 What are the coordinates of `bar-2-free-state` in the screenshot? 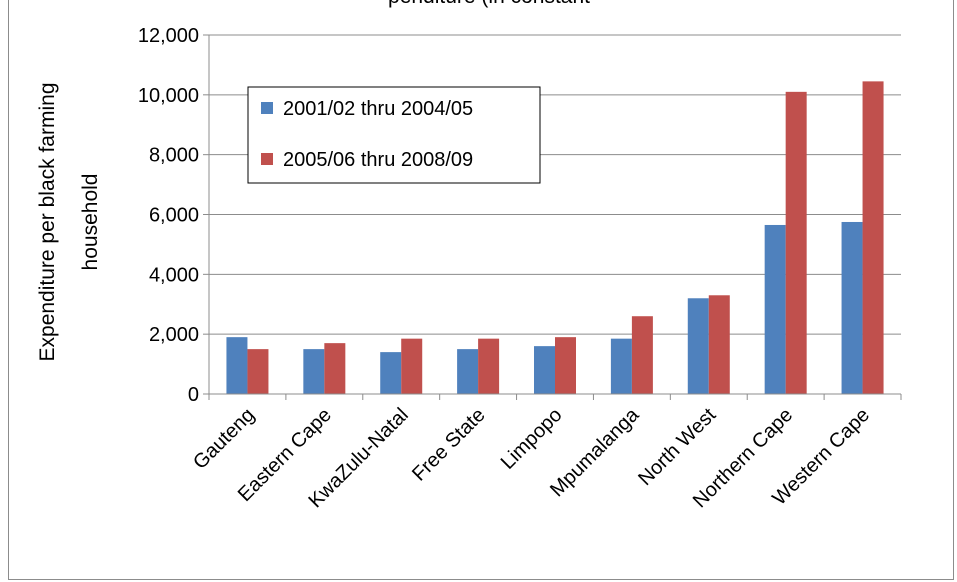 It's located at (489, 366).